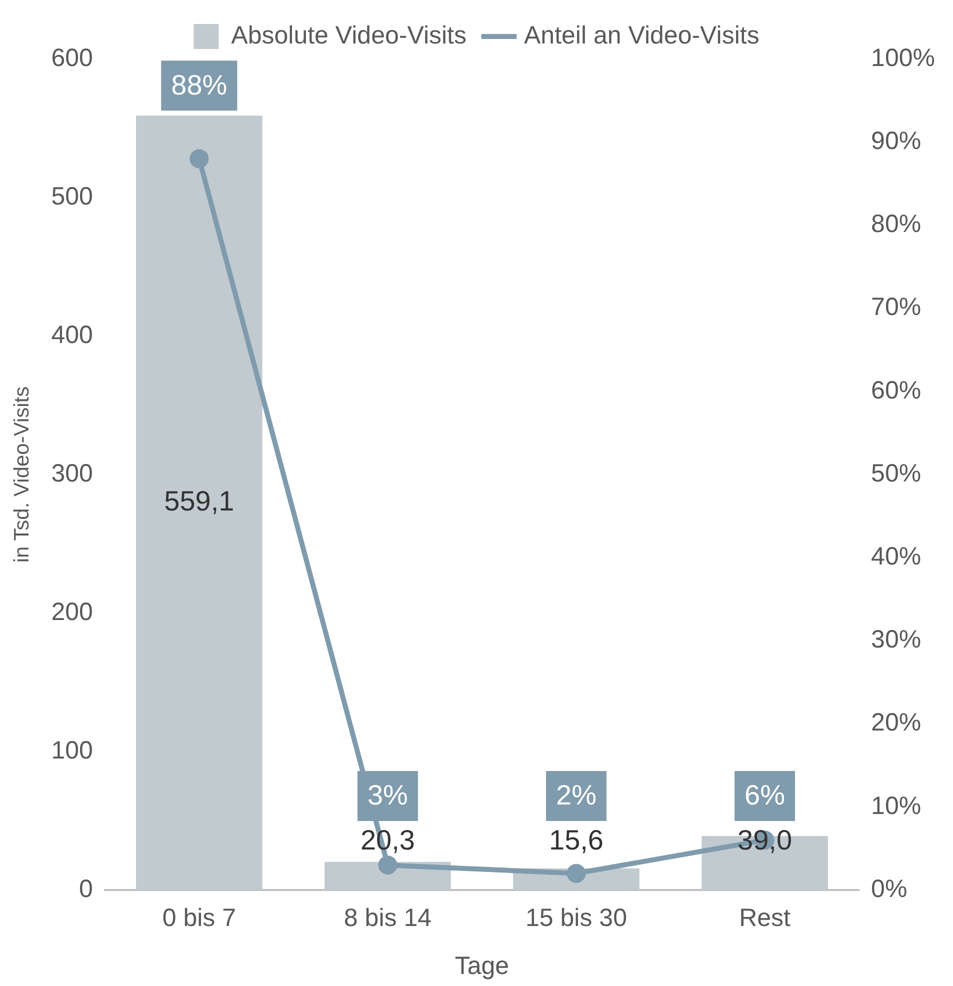 The width and height of the screenshot is (953, 986). What do you see at coordinates (896, 473) in the screenshot?
I see `y2-tick-label: 50%` at bounding box center [896, 473].